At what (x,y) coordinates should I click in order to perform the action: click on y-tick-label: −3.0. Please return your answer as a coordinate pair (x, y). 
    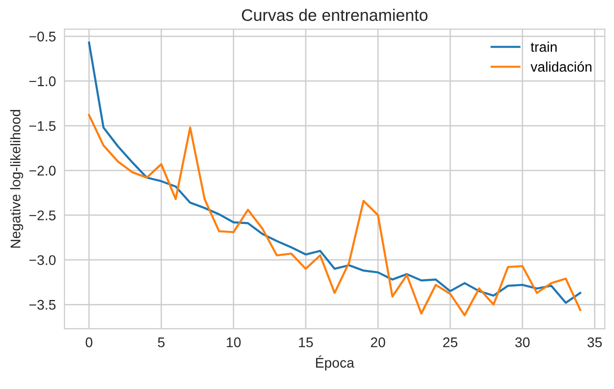
    Looking at the image, I should click on (42, 260).